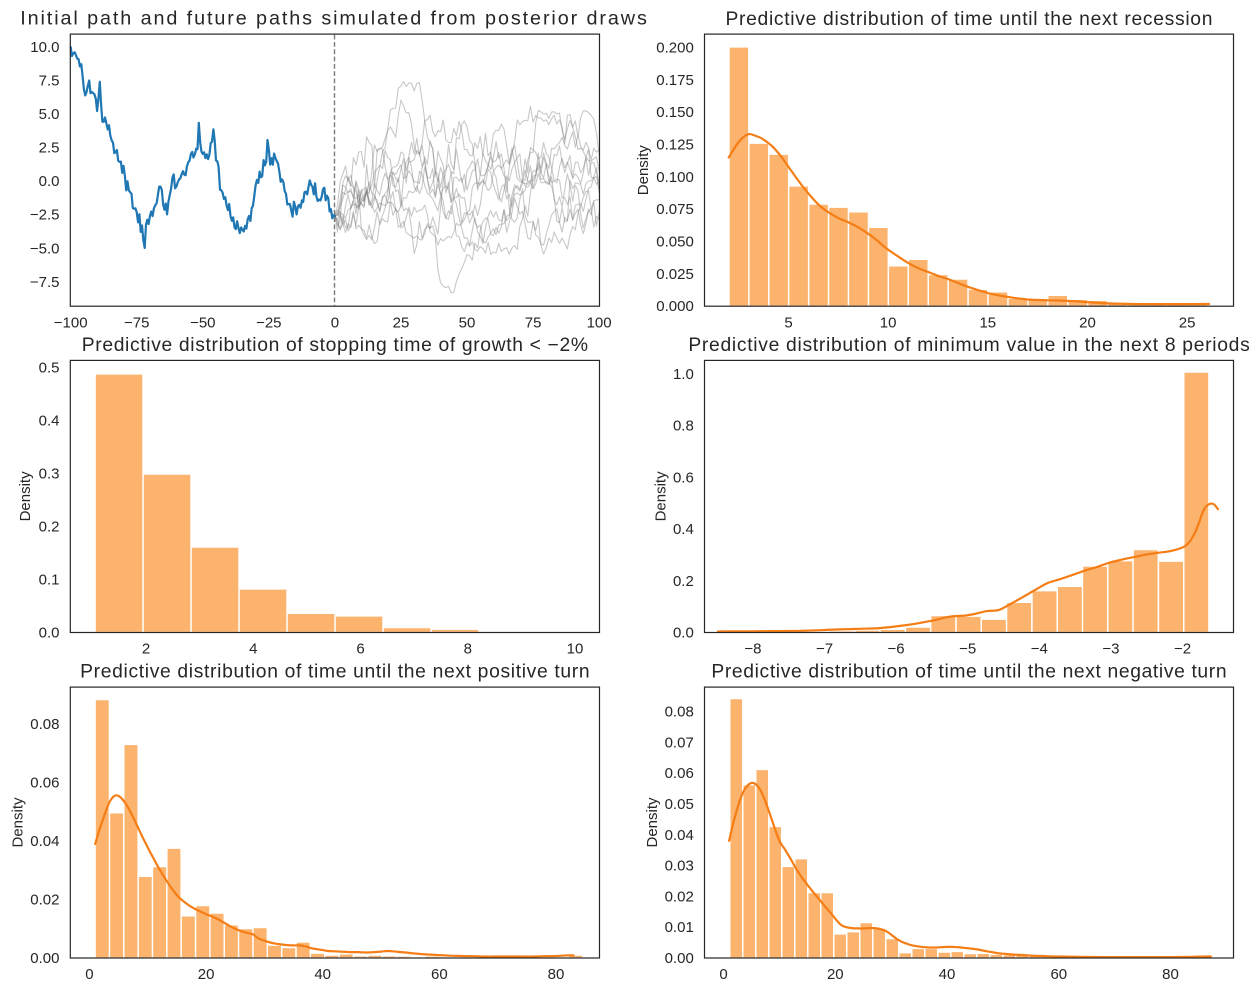 This screenshot has height=992, width=1259. Describe the element at coordinates (49, 114) in the screenshot. I see `svg-text: 5.0` at that location.